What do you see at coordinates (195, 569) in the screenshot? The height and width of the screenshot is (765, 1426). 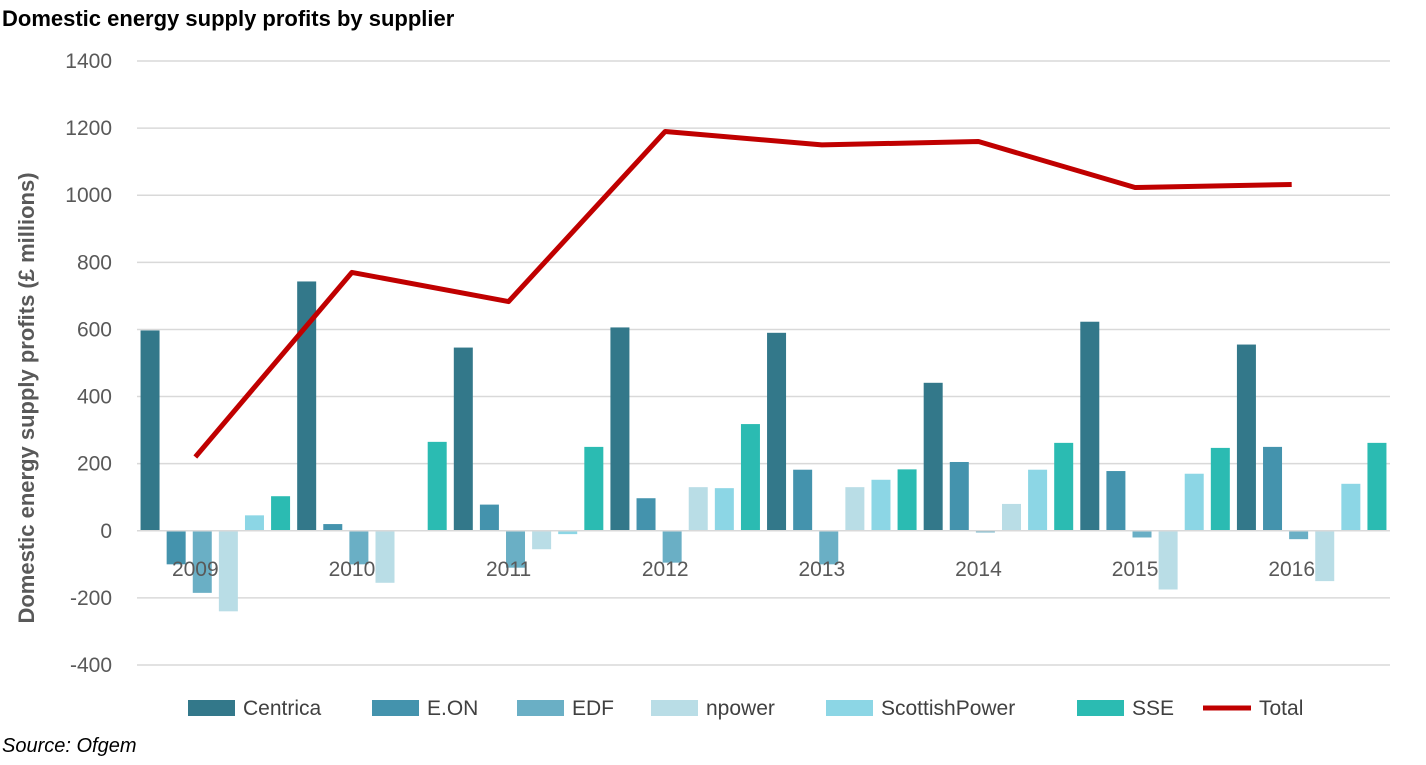 I see `x-tick-label: 2009` at bounding box center [195, 569].